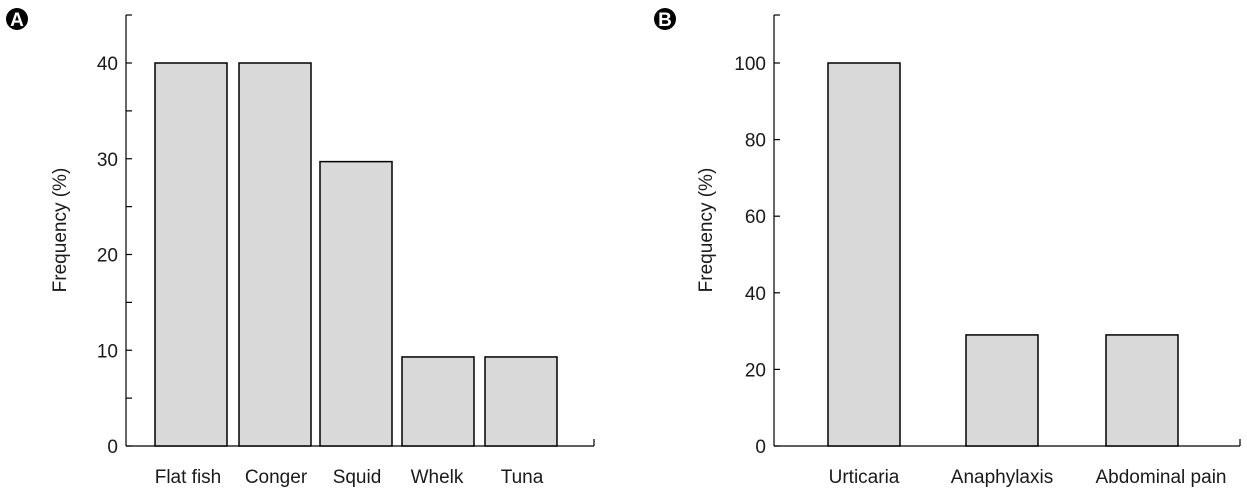 The height and width of the screenshot is (489, 1247). What do you see at coordinates (188, 477) in the screenshot?
I see `x-category-label: Flat fish` at bounding box center [188, 477].